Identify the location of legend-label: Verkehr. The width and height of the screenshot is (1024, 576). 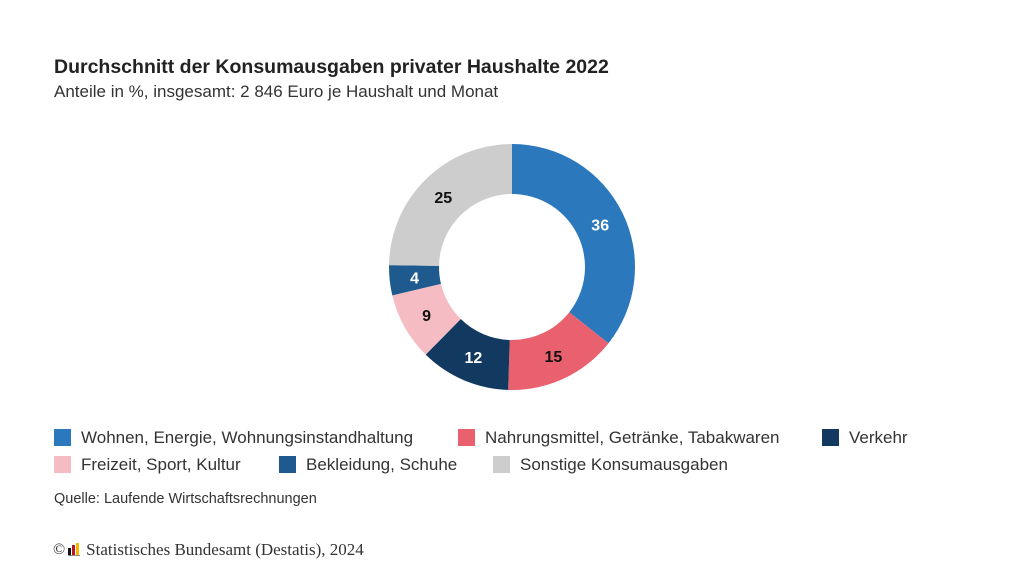
(878, 437).